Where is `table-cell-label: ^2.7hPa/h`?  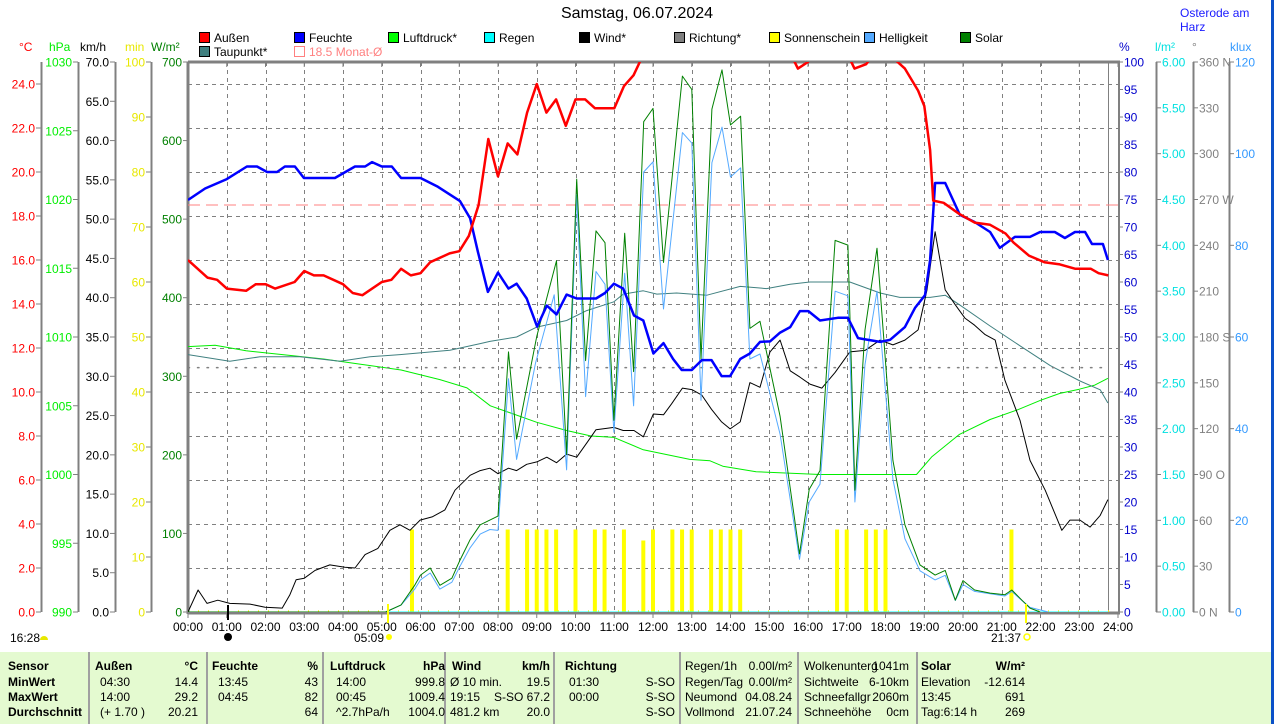
table-cell-label: ^2.7hPa/h is located at coordinates (363, 712).